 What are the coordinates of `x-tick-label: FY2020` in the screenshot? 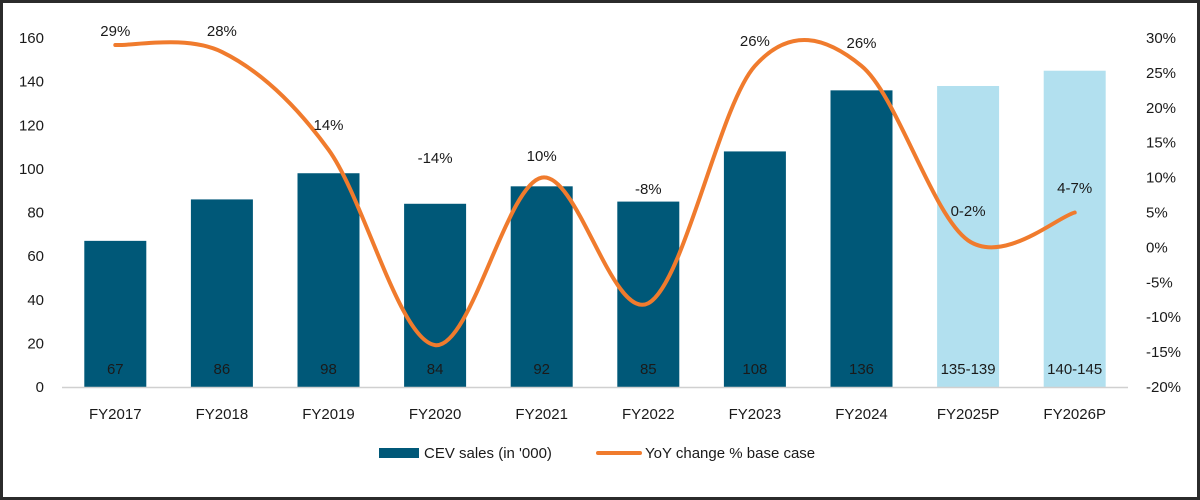 It's located at (435, 414).